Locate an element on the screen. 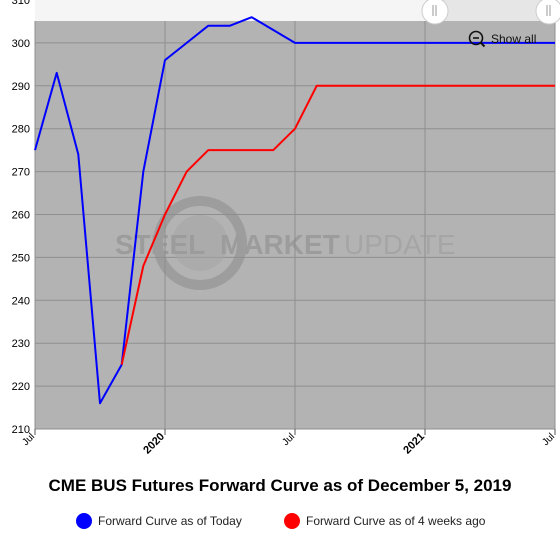 The image size is (560, 536). zoom-out-icon is located at coordinates (477, 39).